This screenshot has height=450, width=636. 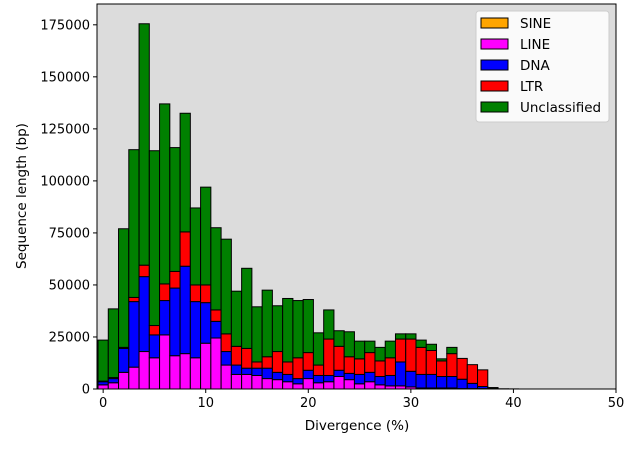 I want to click on legend-label-unclassified: Unclassified, so click(x=560, y=108).